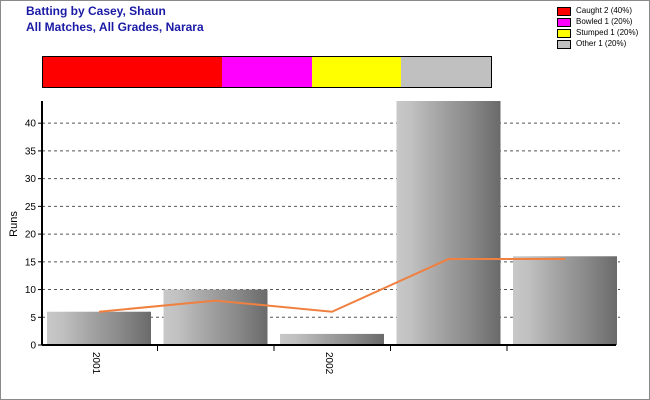 The width and height of the screenshot is (650, 400). What do you see at coordinates (604, 21) in the screenshot?
I see `legend-label-bowled: Bowled 1 (20%)` at bounding box center [604, 21].